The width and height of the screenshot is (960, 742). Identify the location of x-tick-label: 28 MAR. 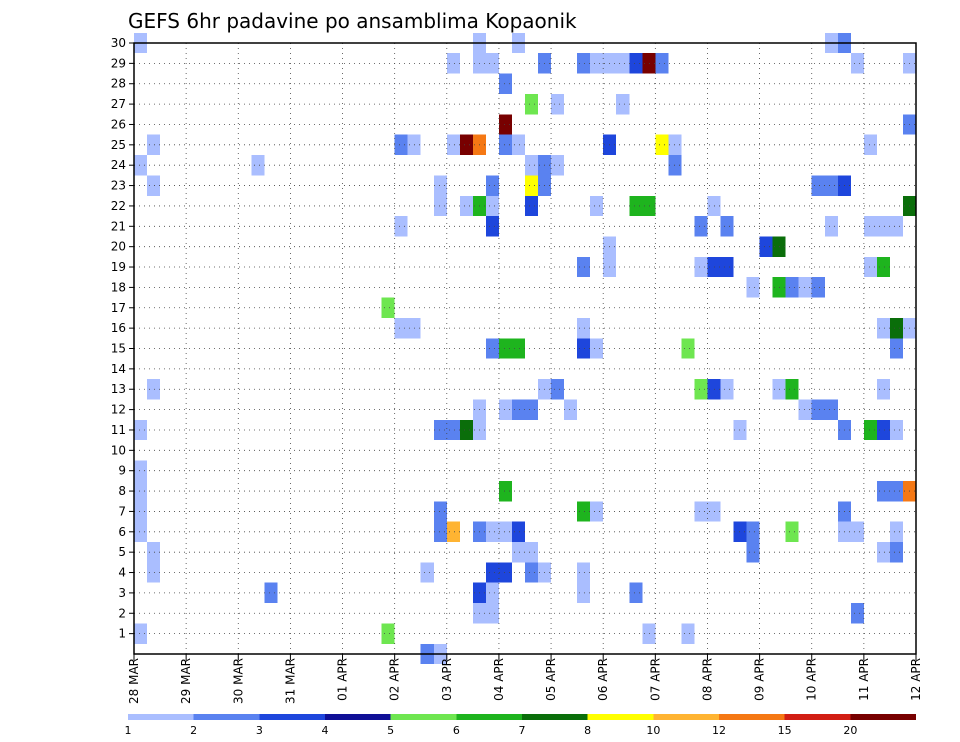
(134, 681).